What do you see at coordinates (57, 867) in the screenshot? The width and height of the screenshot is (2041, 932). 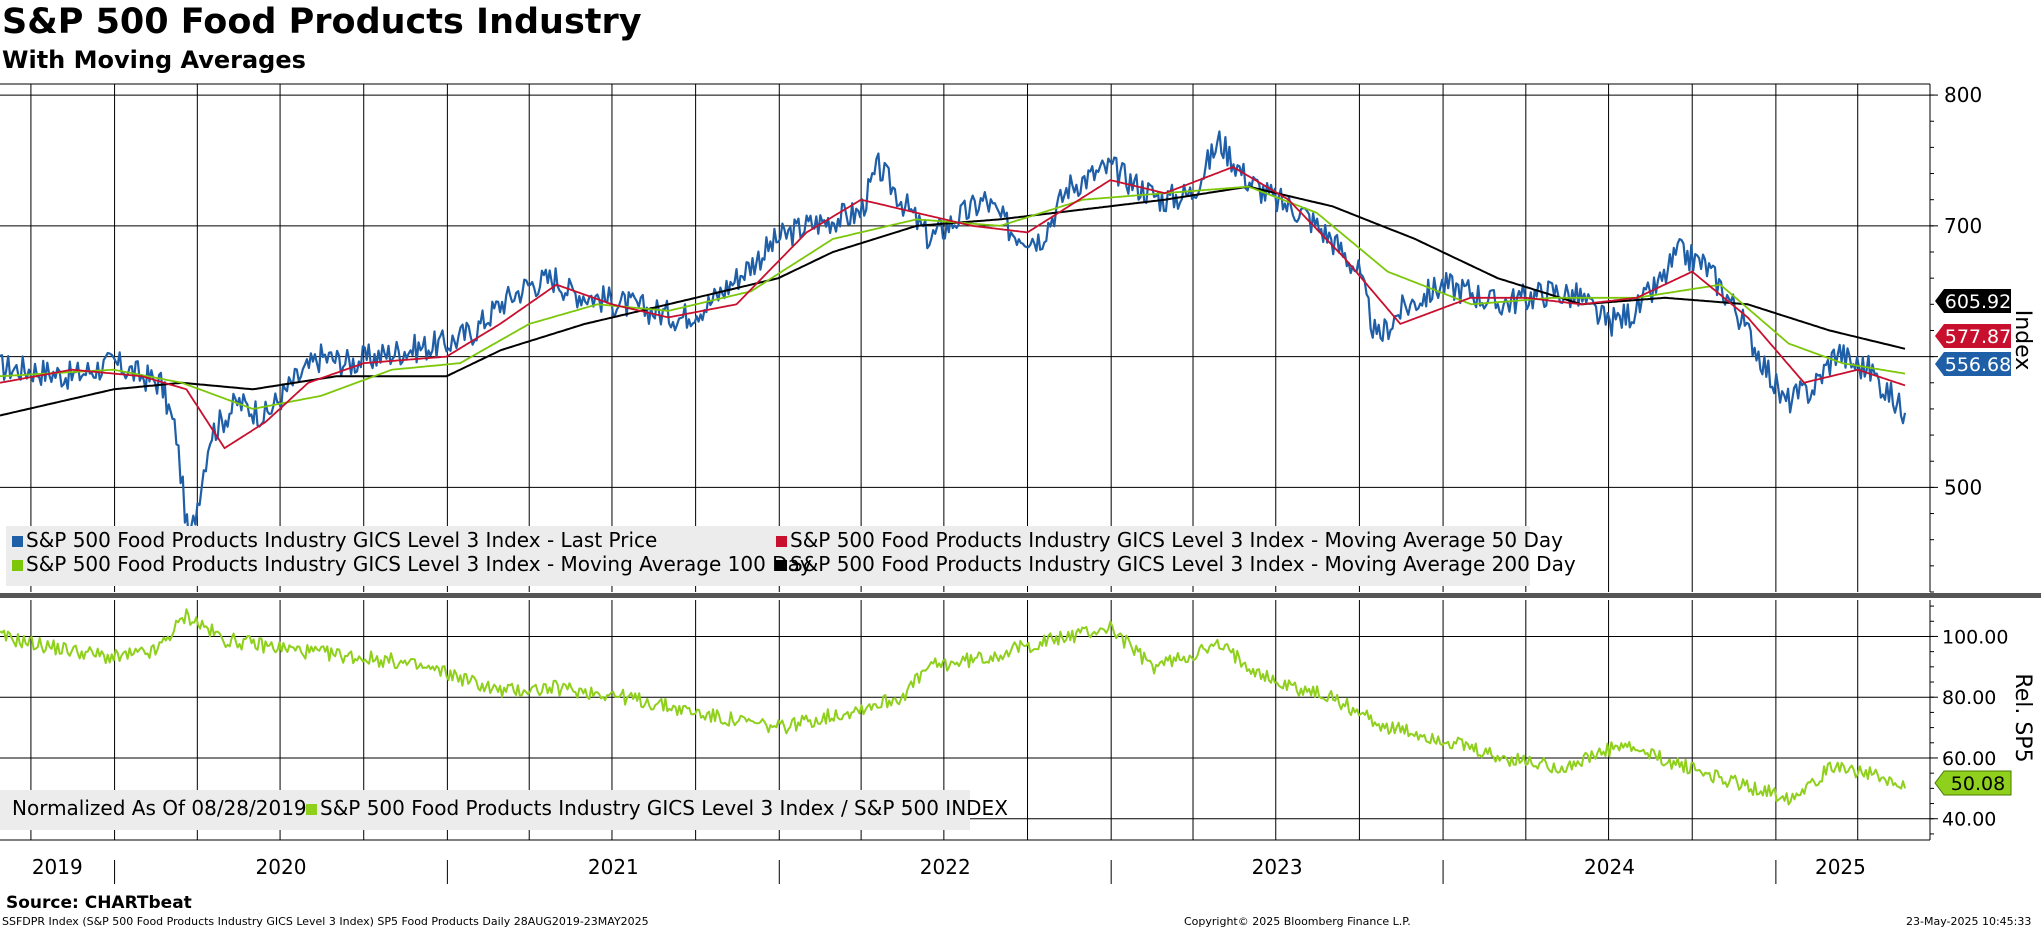 I see `x-year-label: 2019` at bounding box center [57, 867].